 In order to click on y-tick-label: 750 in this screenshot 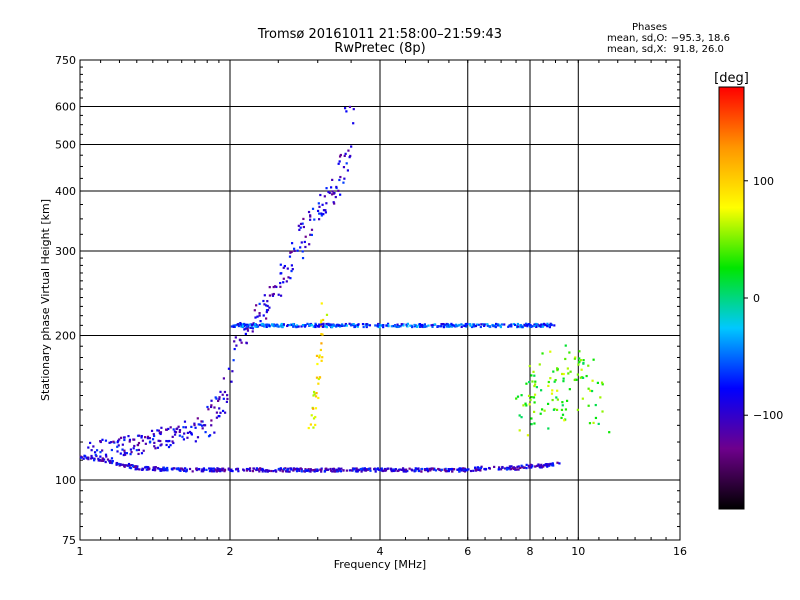, I will do `click(65, 60)`.